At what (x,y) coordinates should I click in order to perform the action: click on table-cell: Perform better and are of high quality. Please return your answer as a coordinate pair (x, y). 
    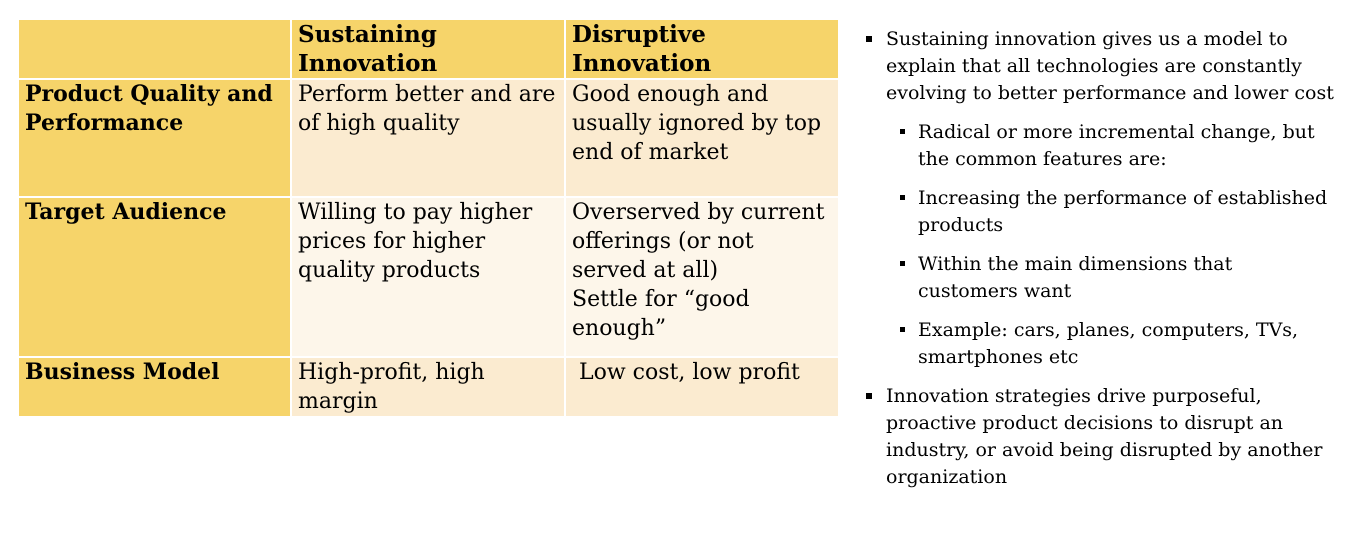
    Looking at the image, I should click on (428, 138).